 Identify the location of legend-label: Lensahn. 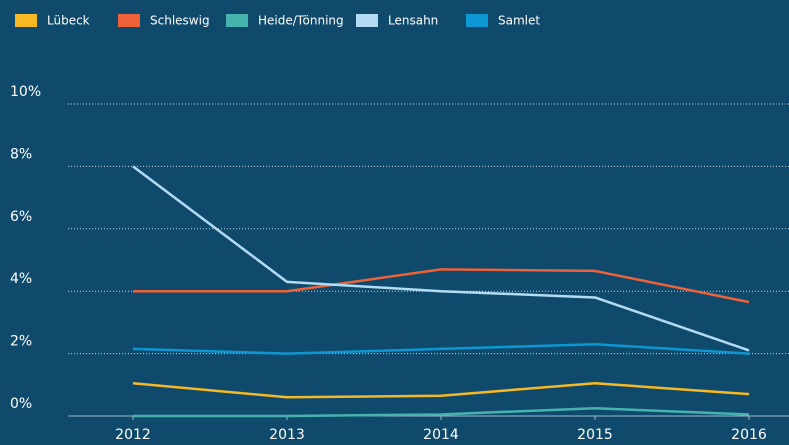
(413, 21).